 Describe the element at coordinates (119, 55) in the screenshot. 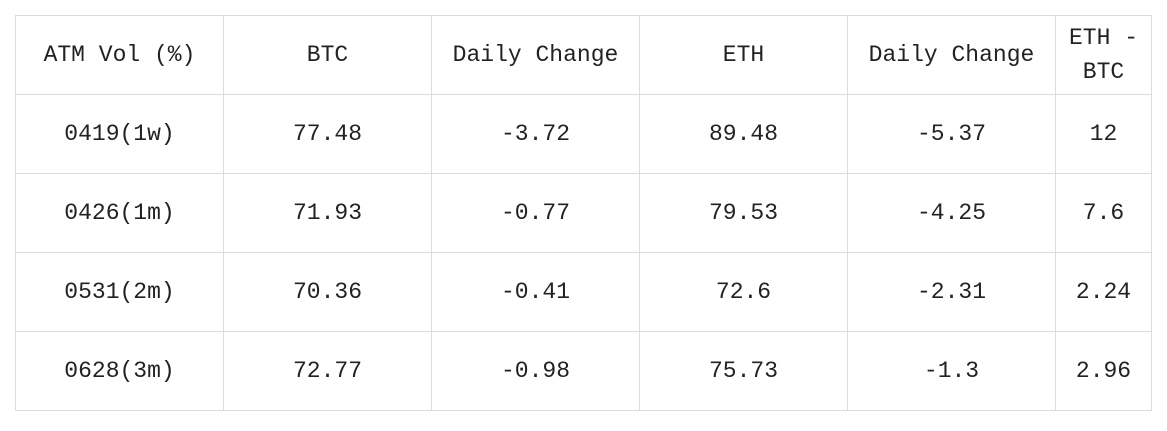

I see `header-cell: ATM Vol (%)` at that location.